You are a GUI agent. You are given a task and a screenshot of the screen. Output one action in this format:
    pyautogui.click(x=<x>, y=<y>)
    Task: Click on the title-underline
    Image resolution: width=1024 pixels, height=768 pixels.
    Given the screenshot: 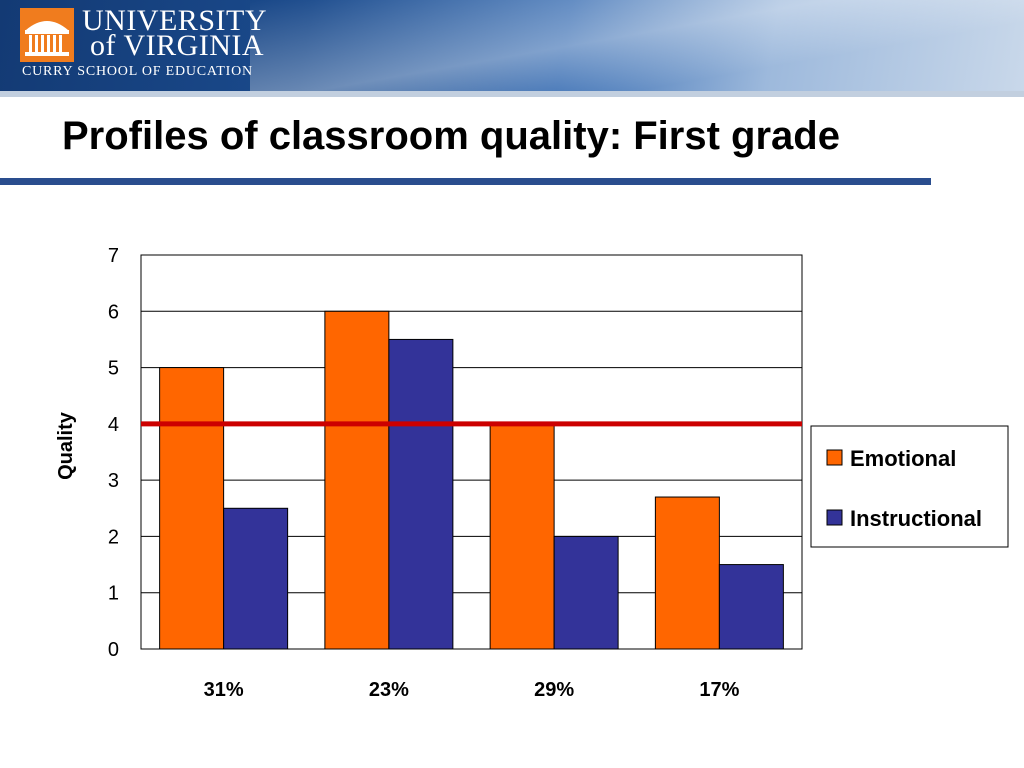 What is the action you would take?
    pyautogui.click(x=465, y=181)
    